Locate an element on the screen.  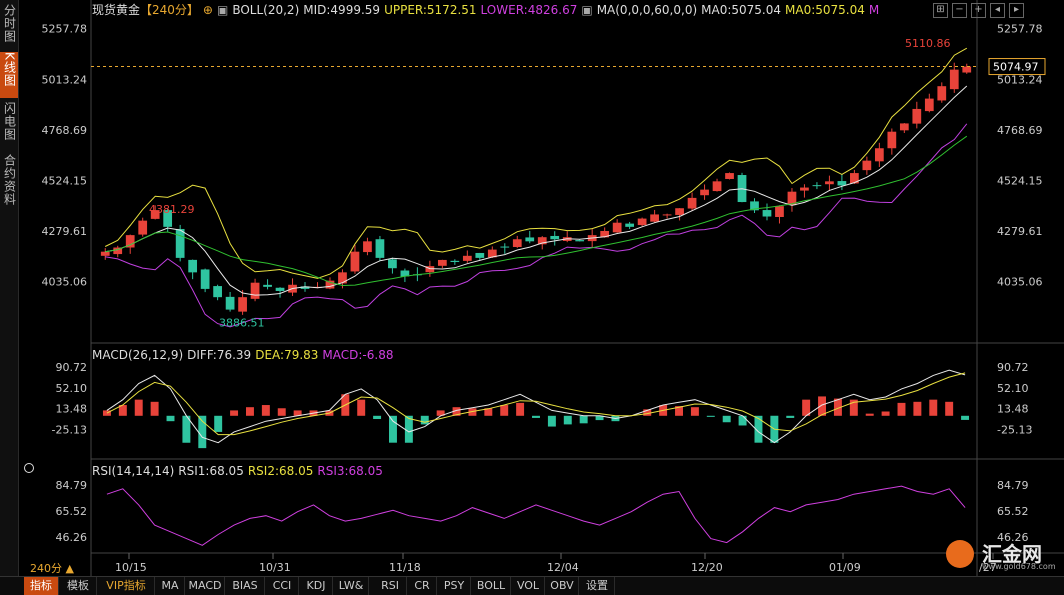
toolbar-ma: MA is located at coordinates (170, 586).